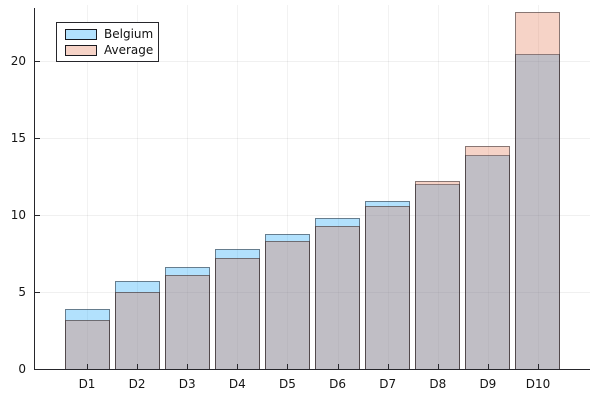 The height and width of the screenshot is (400, 600). What do you see at coordinates (22, 292) in the screenshot?
I see `y-tick-label-5: 5` at bounding box center [22, 292].